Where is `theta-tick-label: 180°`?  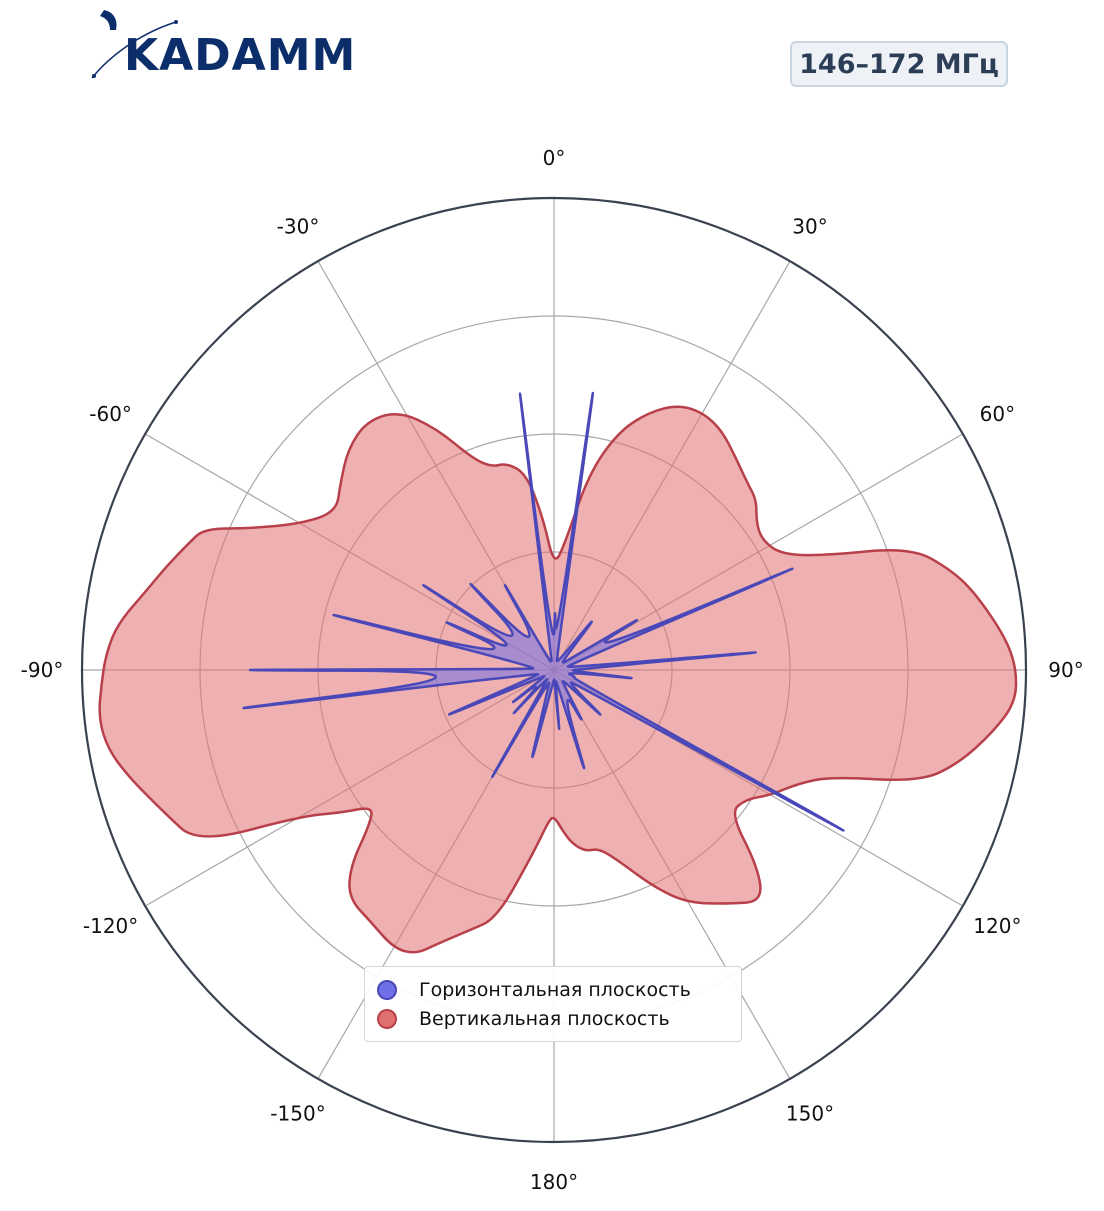
theta-tick-label: 180° is located at coordinates (554, 1182).